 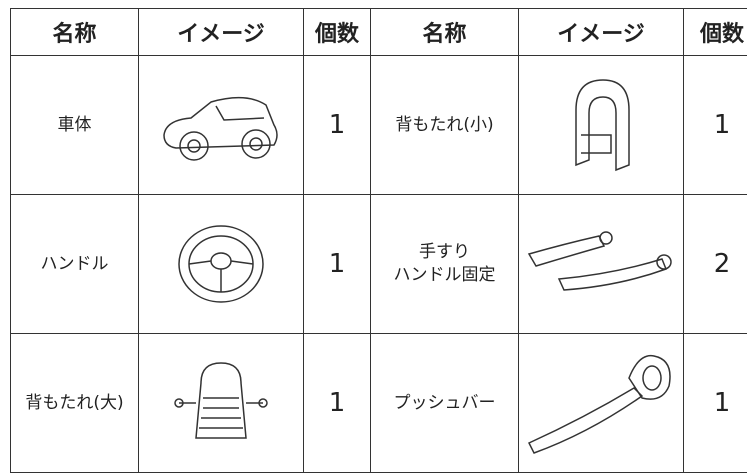 I want to click on steering-wheel-image, so click(x=221, y=264).